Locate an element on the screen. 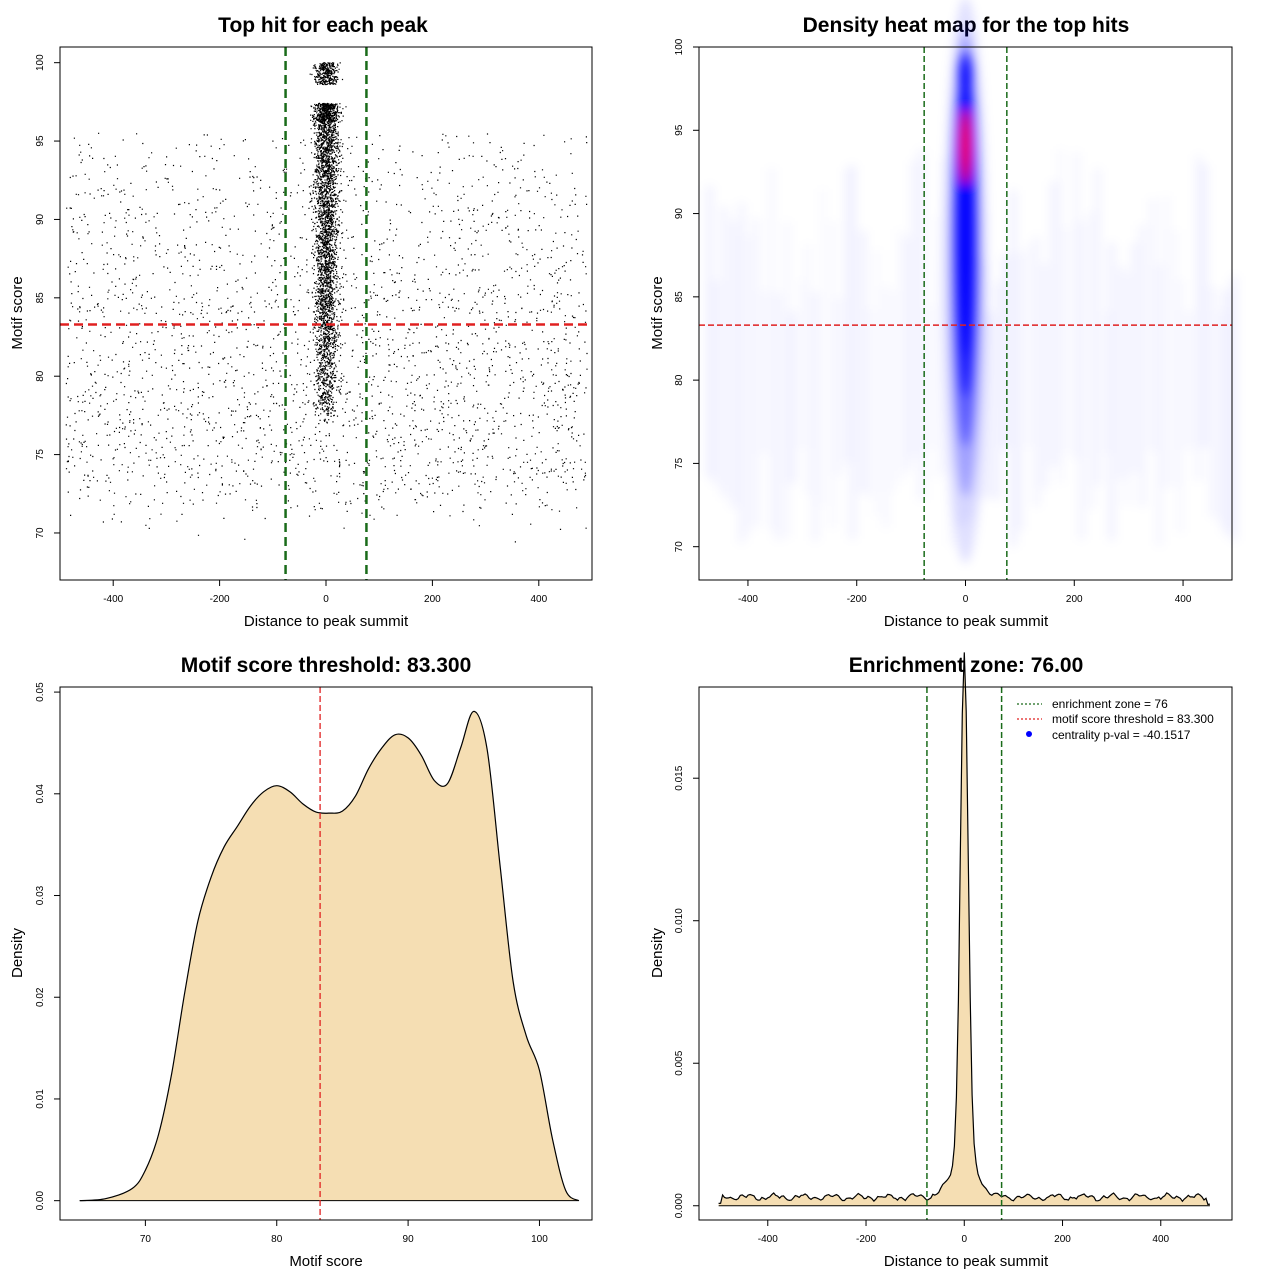 Image resolution: width=1280 pixels, height=1280 pixels. distance-density-xtick-label: 0 is located at coordinates (964, 1239).